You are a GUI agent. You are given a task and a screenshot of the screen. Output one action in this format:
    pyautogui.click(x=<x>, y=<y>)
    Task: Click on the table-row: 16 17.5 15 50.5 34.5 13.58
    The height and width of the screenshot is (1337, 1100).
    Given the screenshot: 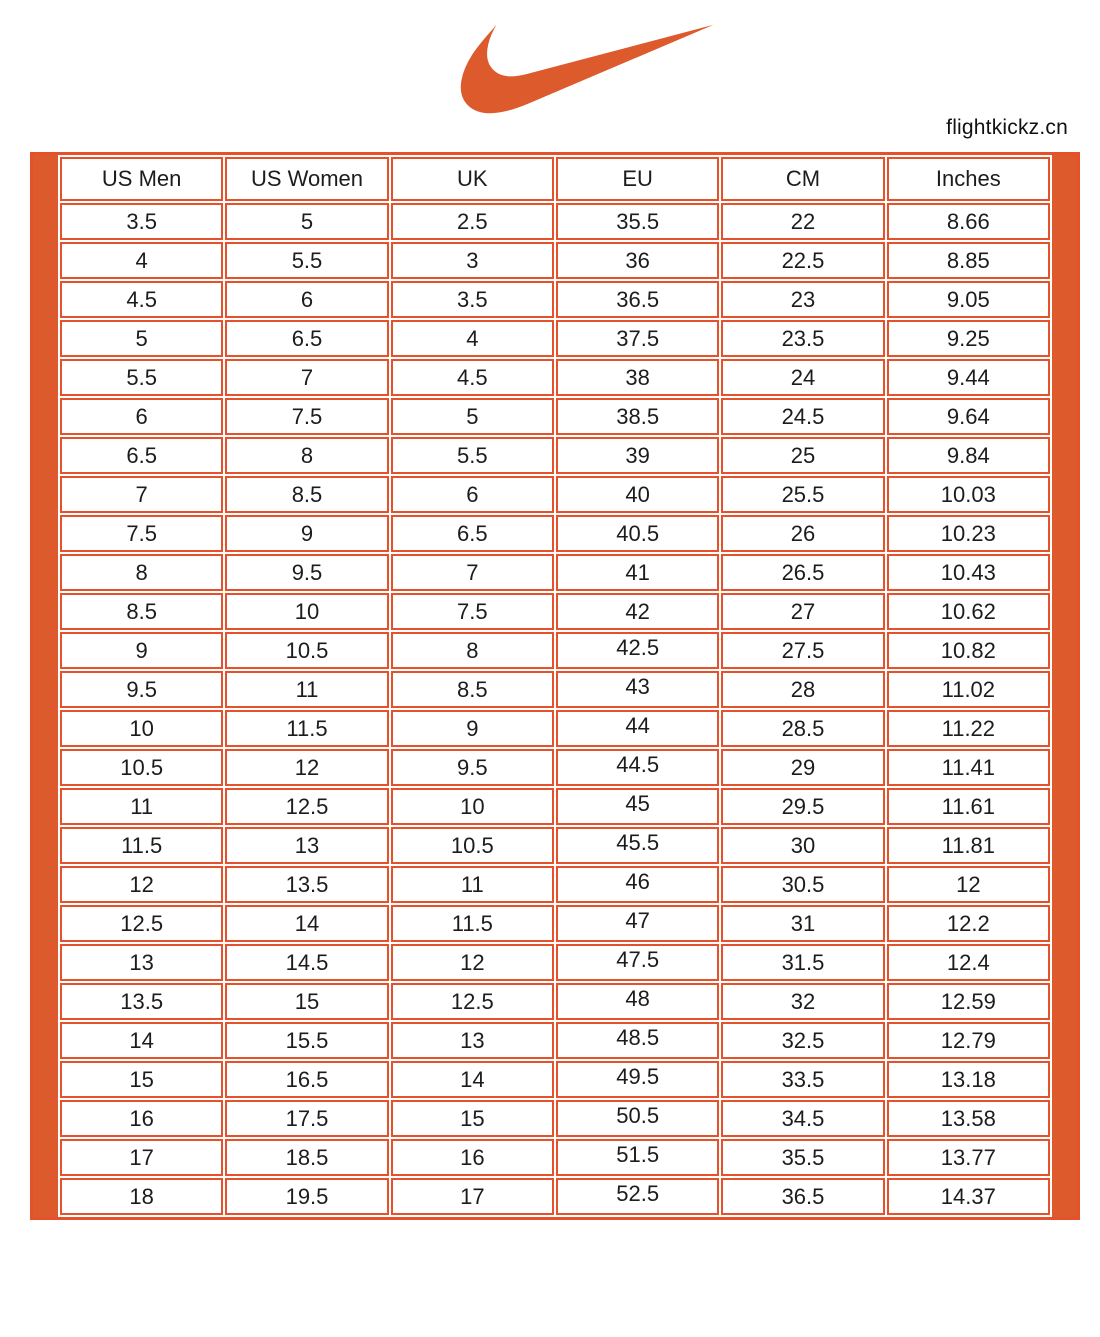 What is the action you would take?
    pyautogui.click(x=555, y=1118)
    